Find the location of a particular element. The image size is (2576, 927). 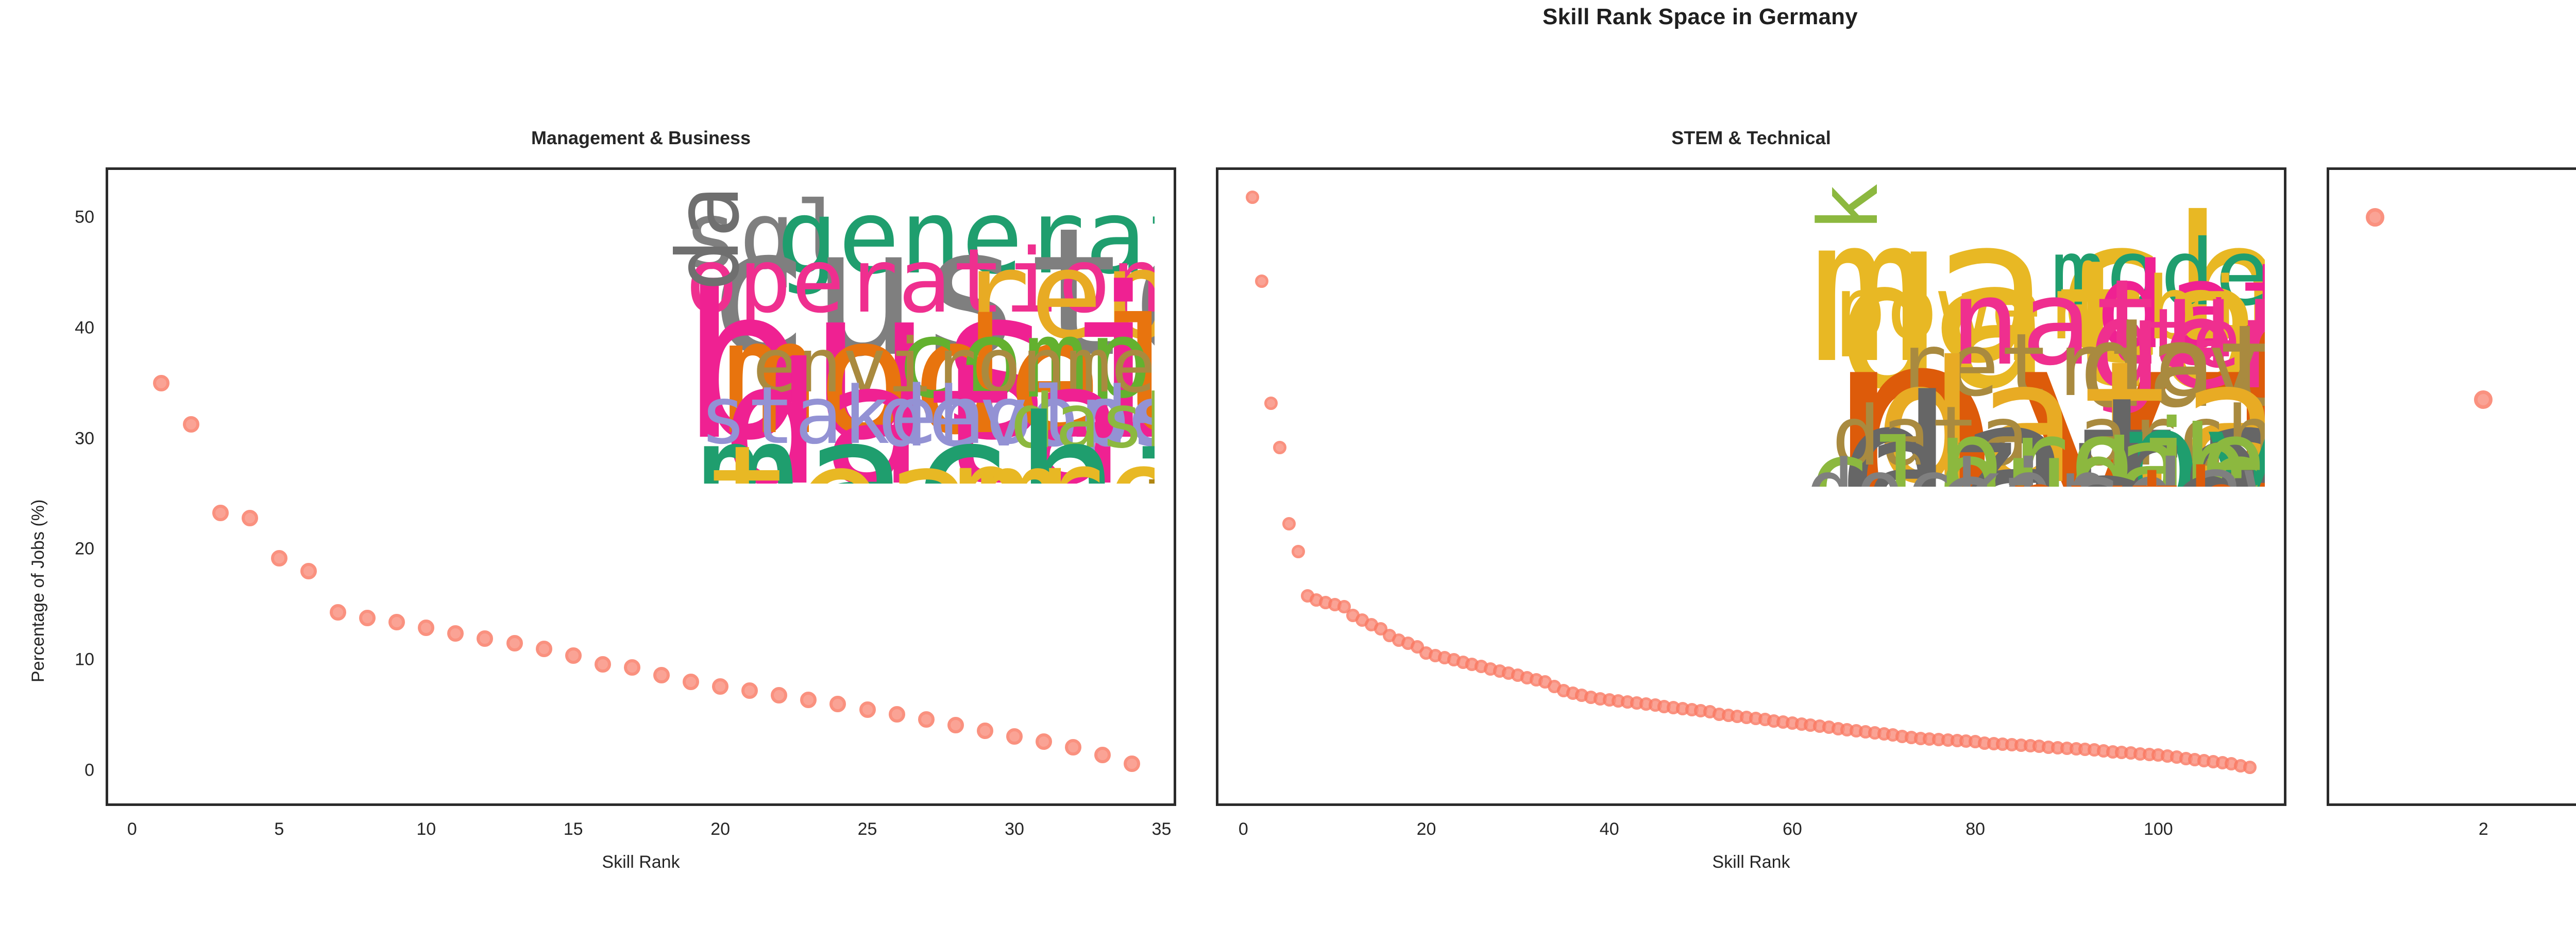

wordcloud-word: environmental compliance is located at coordinates (953, 365).